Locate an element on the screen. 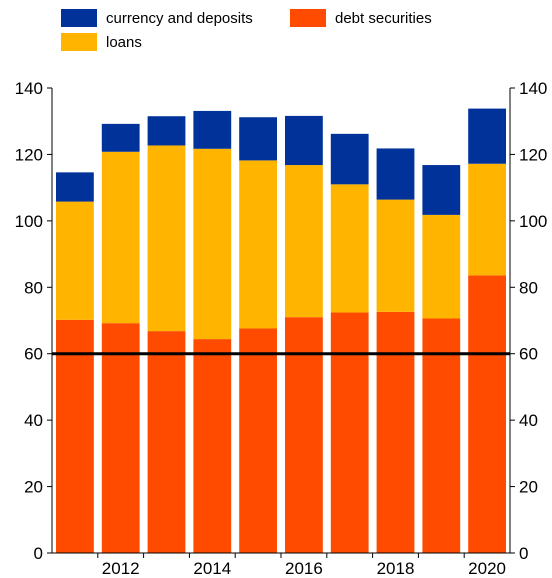  bar-loans-2014 is located at coordinates (212, 244).